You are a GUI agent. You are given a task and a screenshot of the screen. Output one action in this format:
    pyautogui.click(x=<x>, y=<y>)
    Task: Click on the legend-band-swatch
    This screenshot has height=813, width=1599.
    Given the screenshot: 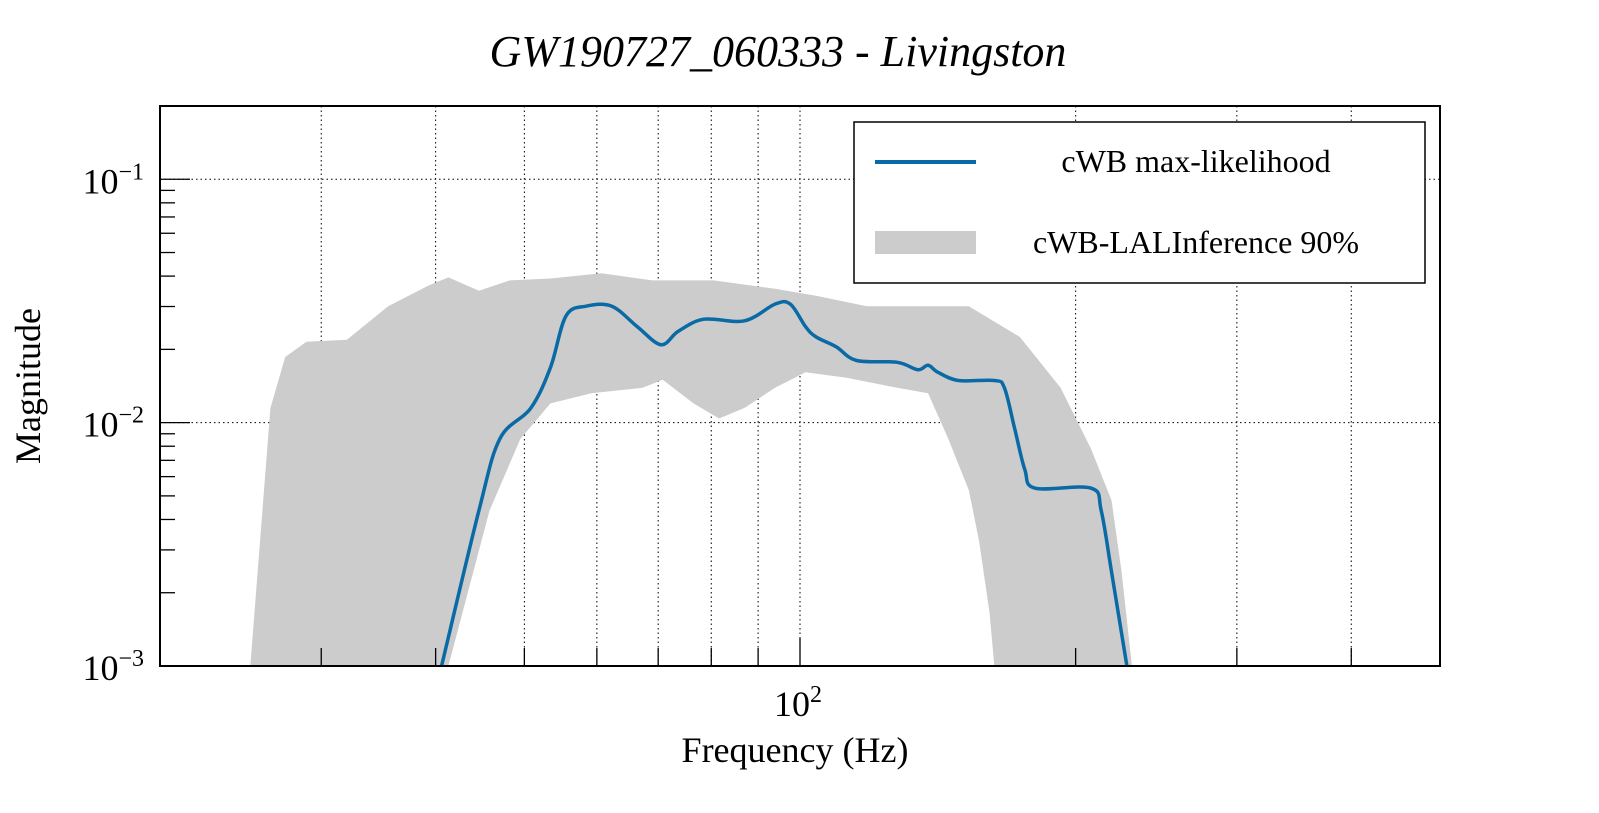 What is the action you would take?
    pyautogui.click(x=925, y=242)
    